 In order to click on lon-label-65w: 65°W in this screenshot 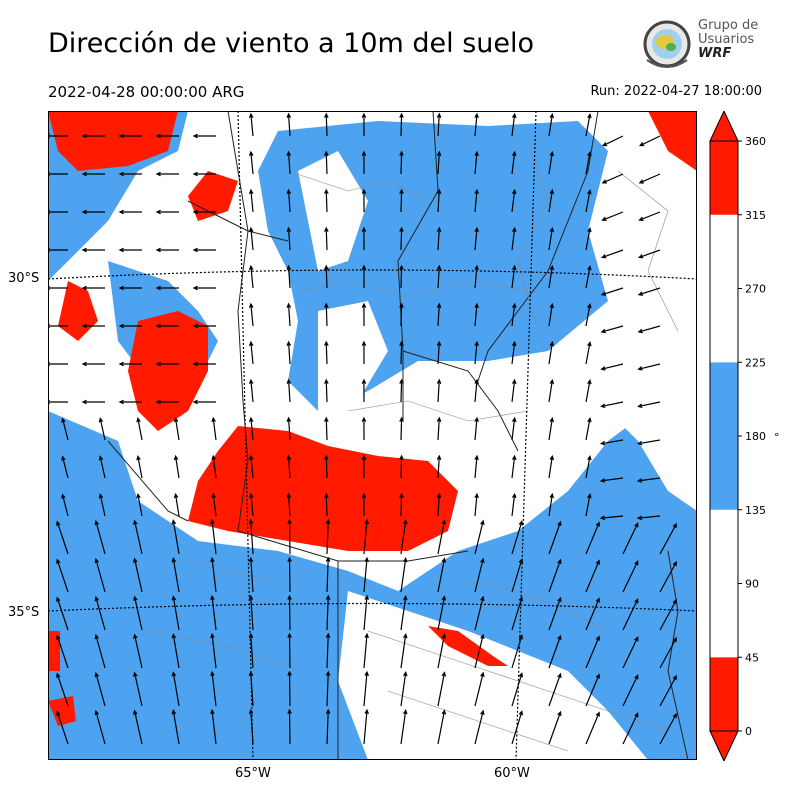, I will do `click(253, 773)`.